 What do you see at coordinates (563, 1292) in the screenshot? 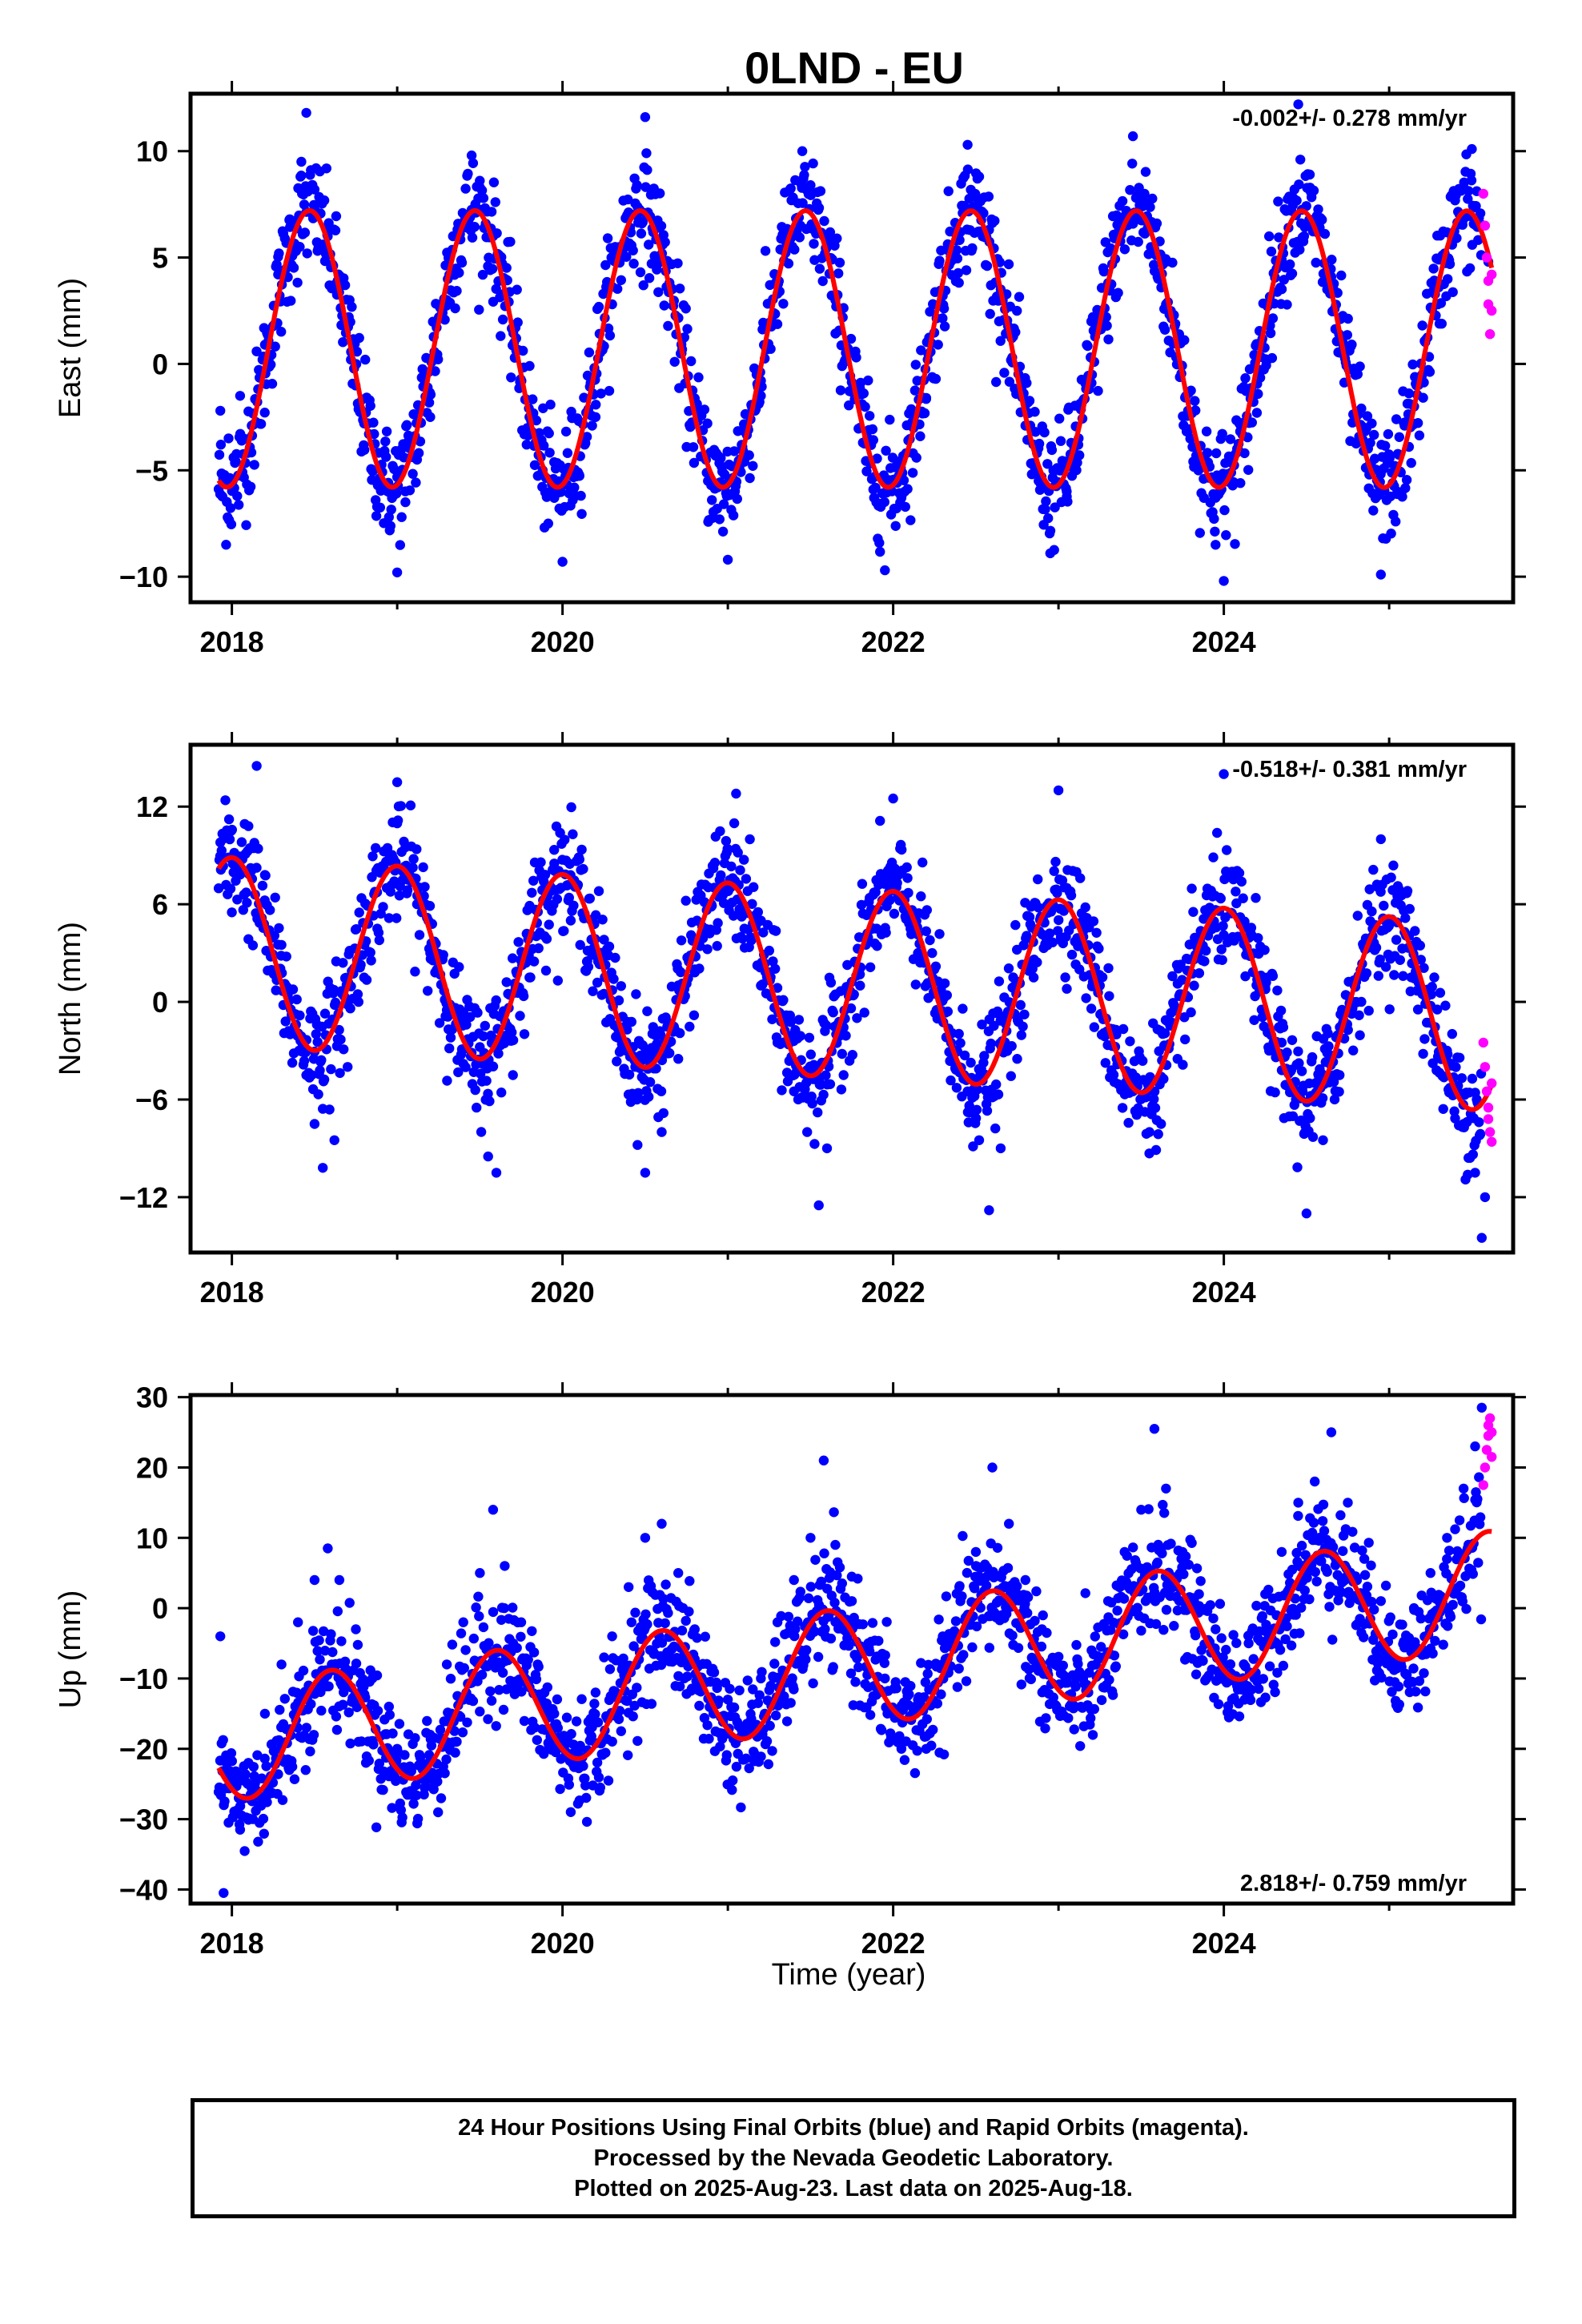
I see `north-x-tick-label: 2020` at bounding box center [563, 1292].